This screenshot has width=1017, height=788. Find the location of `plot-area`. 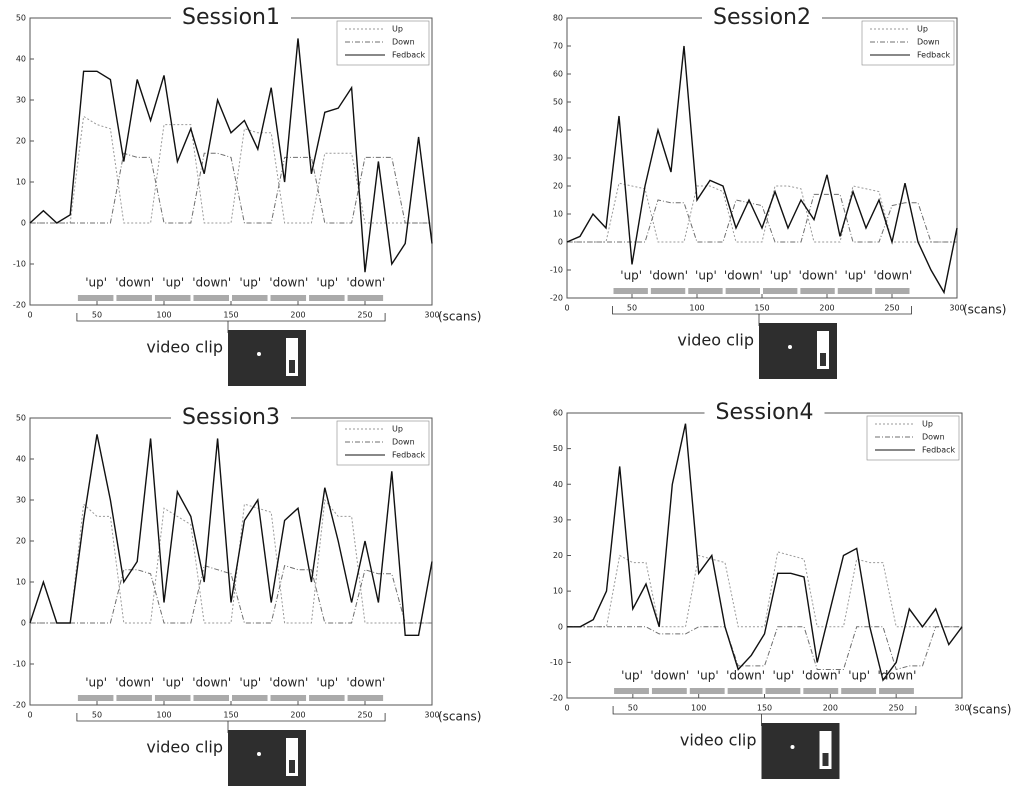

plot-area is located at coordinates (231, 161).